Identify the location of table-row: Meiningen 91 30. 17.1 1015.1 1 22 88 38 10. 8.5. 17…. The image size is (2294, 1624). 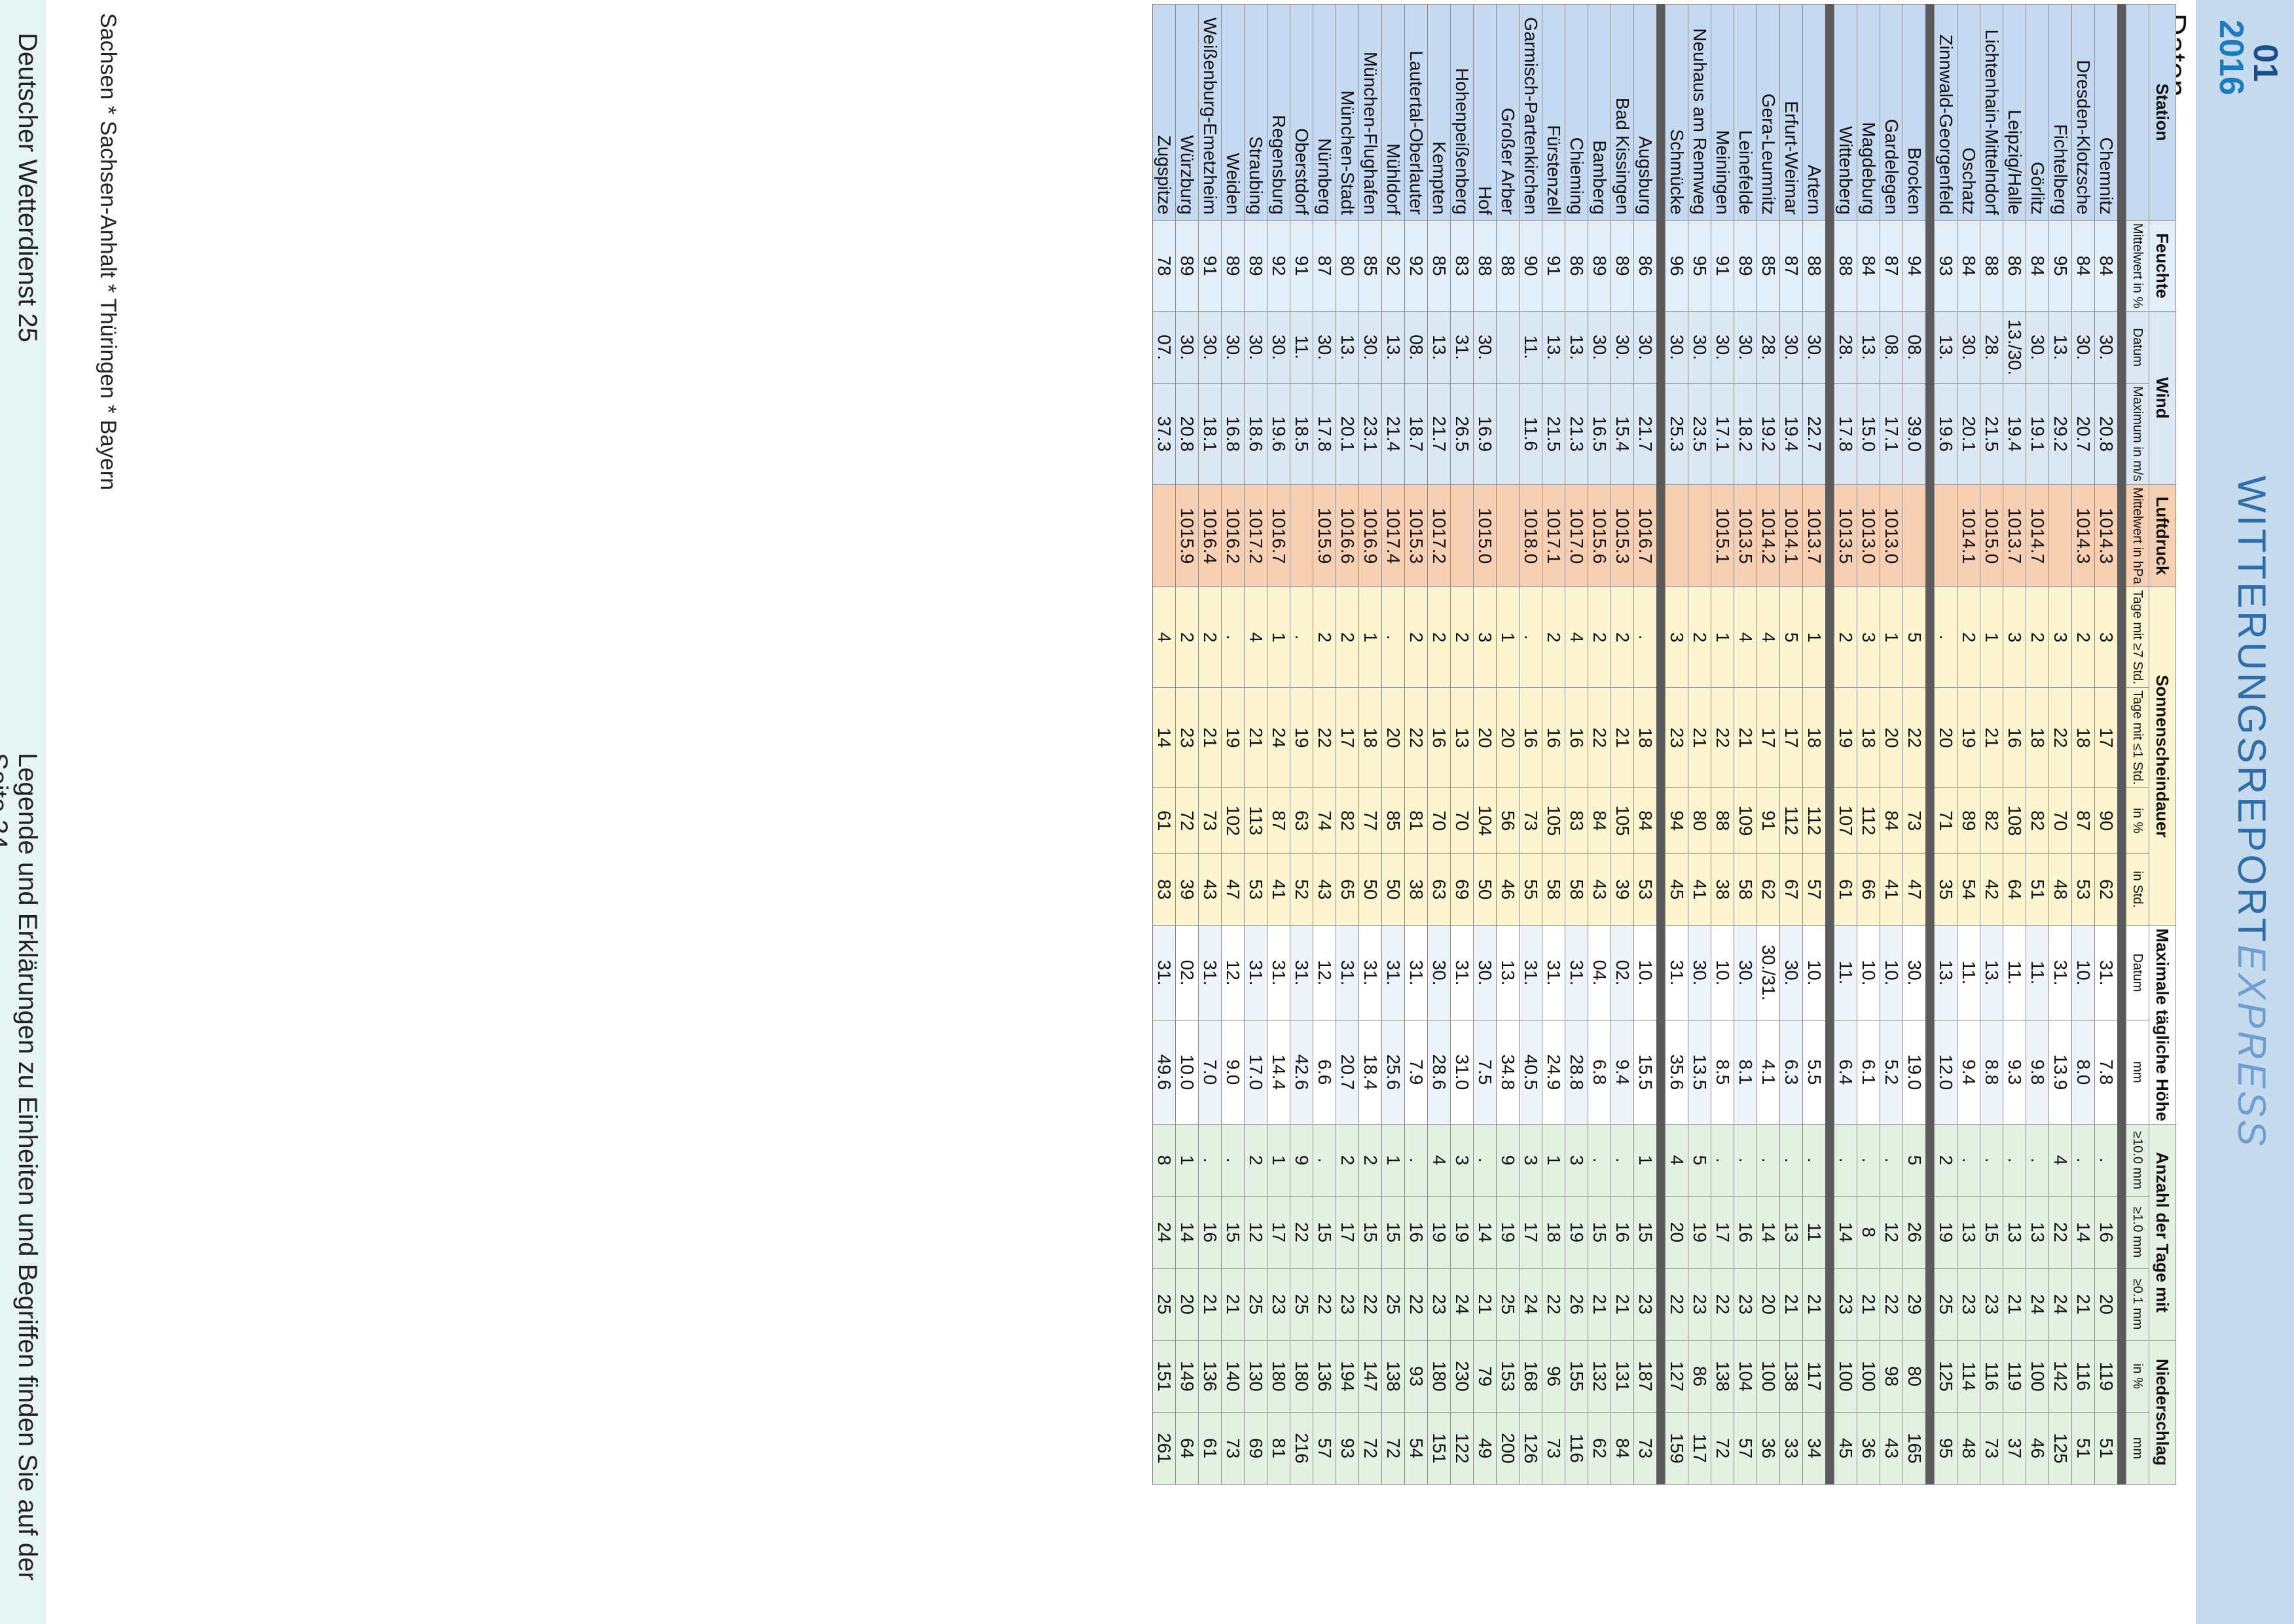
(1722, 744).